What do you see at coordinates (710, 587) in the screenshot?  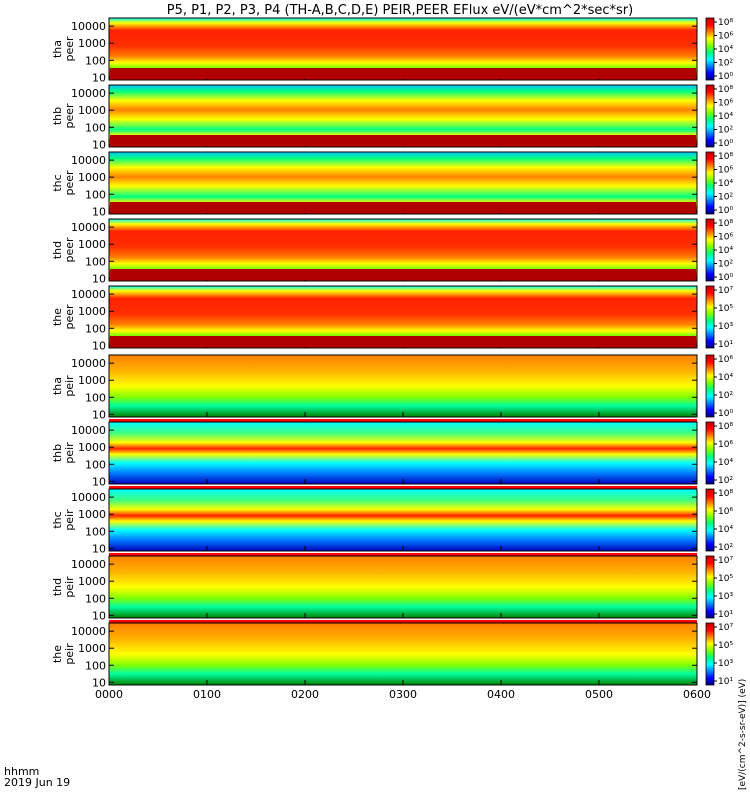 I see `colorbar-thd-peir` at bounding box center [710, 587].